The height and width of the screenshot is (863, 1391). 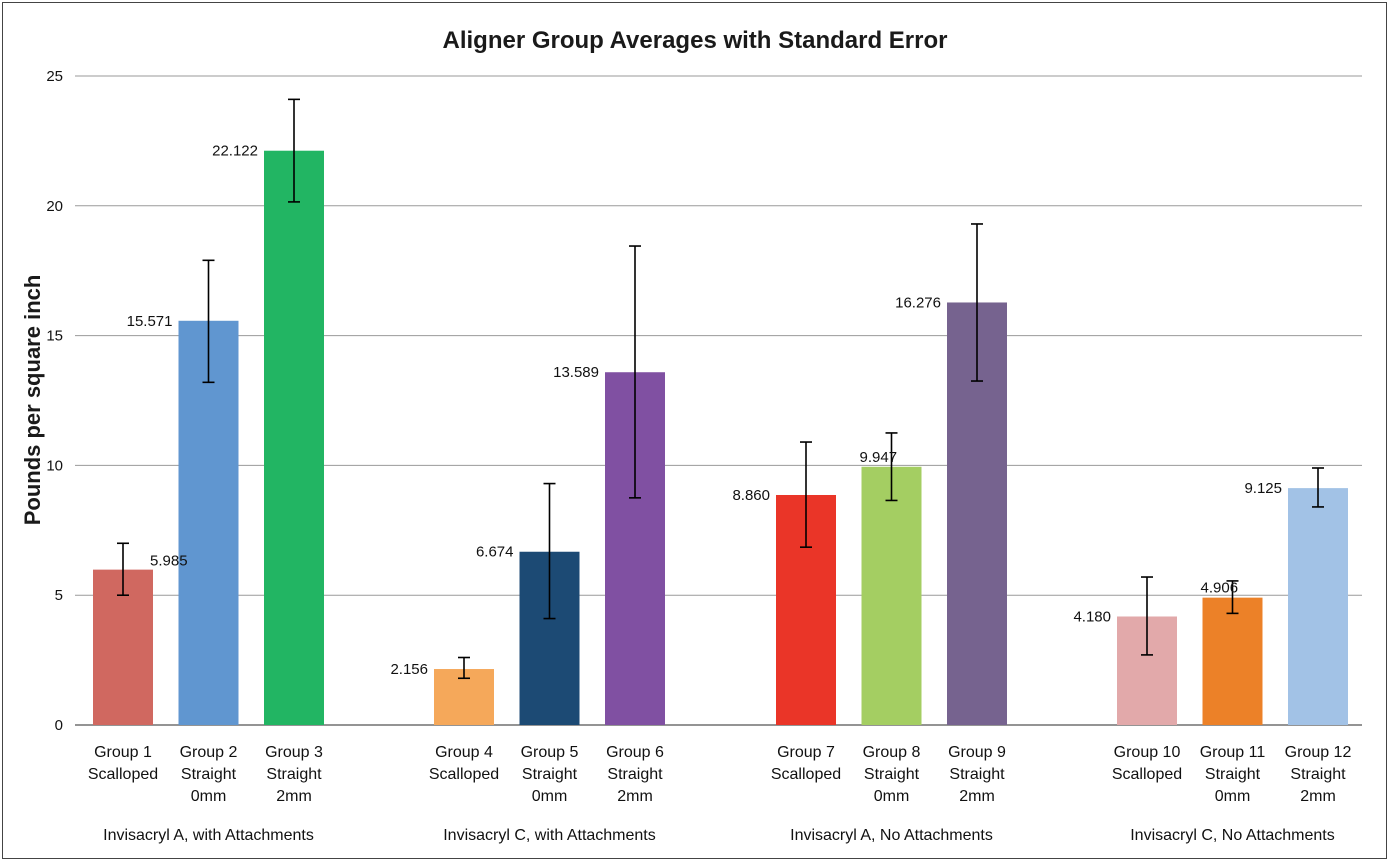 What do you see at coordinates (208, 835) in the screenshot?
I see `group-label: Invisacryl A, with Attachments` at bounding box center [208, 835].